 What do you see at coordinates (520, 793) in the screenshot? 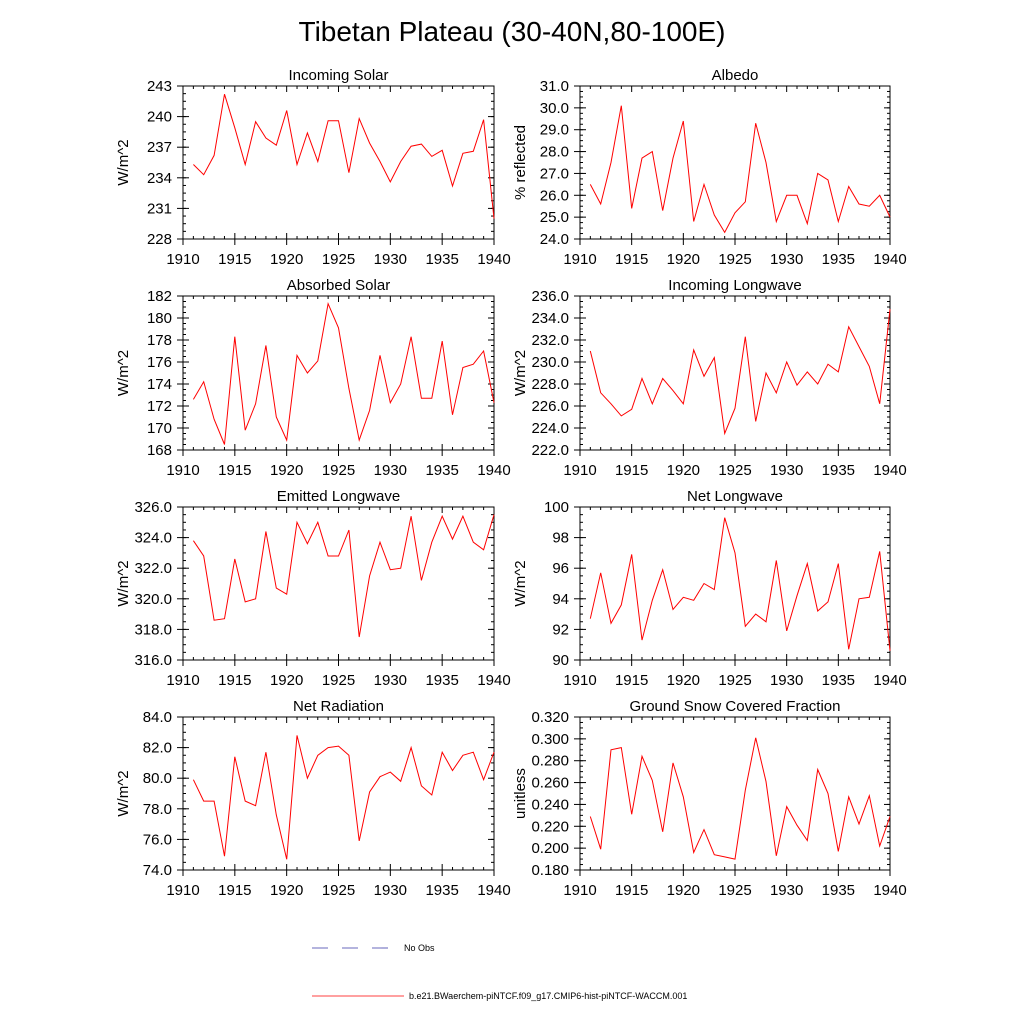
I see `y-axis-label: unitless` at bounding box center [520, 793].